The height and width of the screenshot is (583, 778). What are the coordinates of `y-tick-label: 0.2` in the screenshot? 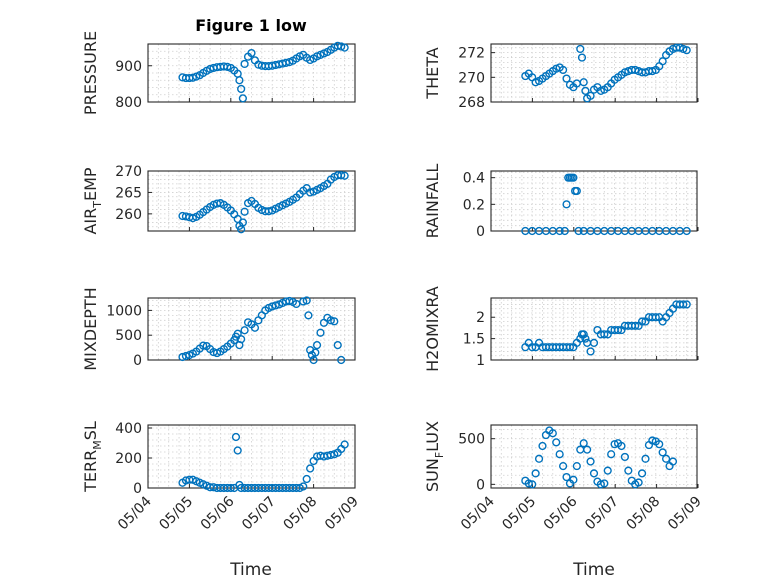 It's located at (474, 205).